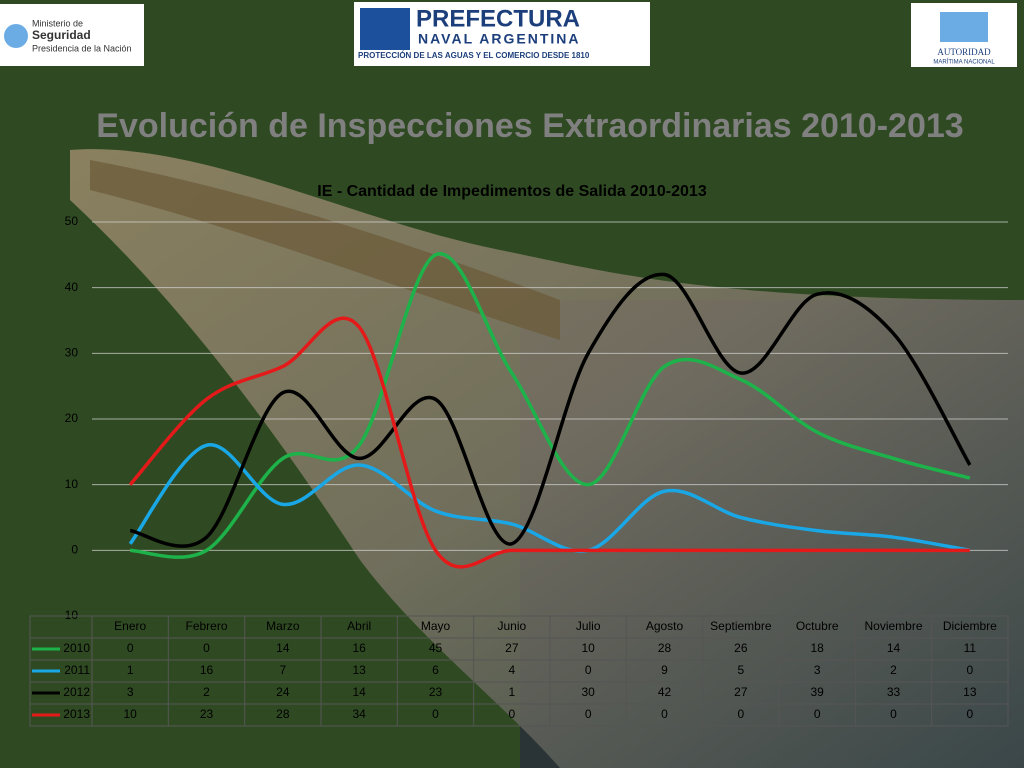 The width and height of the screenshot is (1024, 773). Describe the element at coordinates (435, 670) in the screenshot. I see `table-value: 6` at that location.